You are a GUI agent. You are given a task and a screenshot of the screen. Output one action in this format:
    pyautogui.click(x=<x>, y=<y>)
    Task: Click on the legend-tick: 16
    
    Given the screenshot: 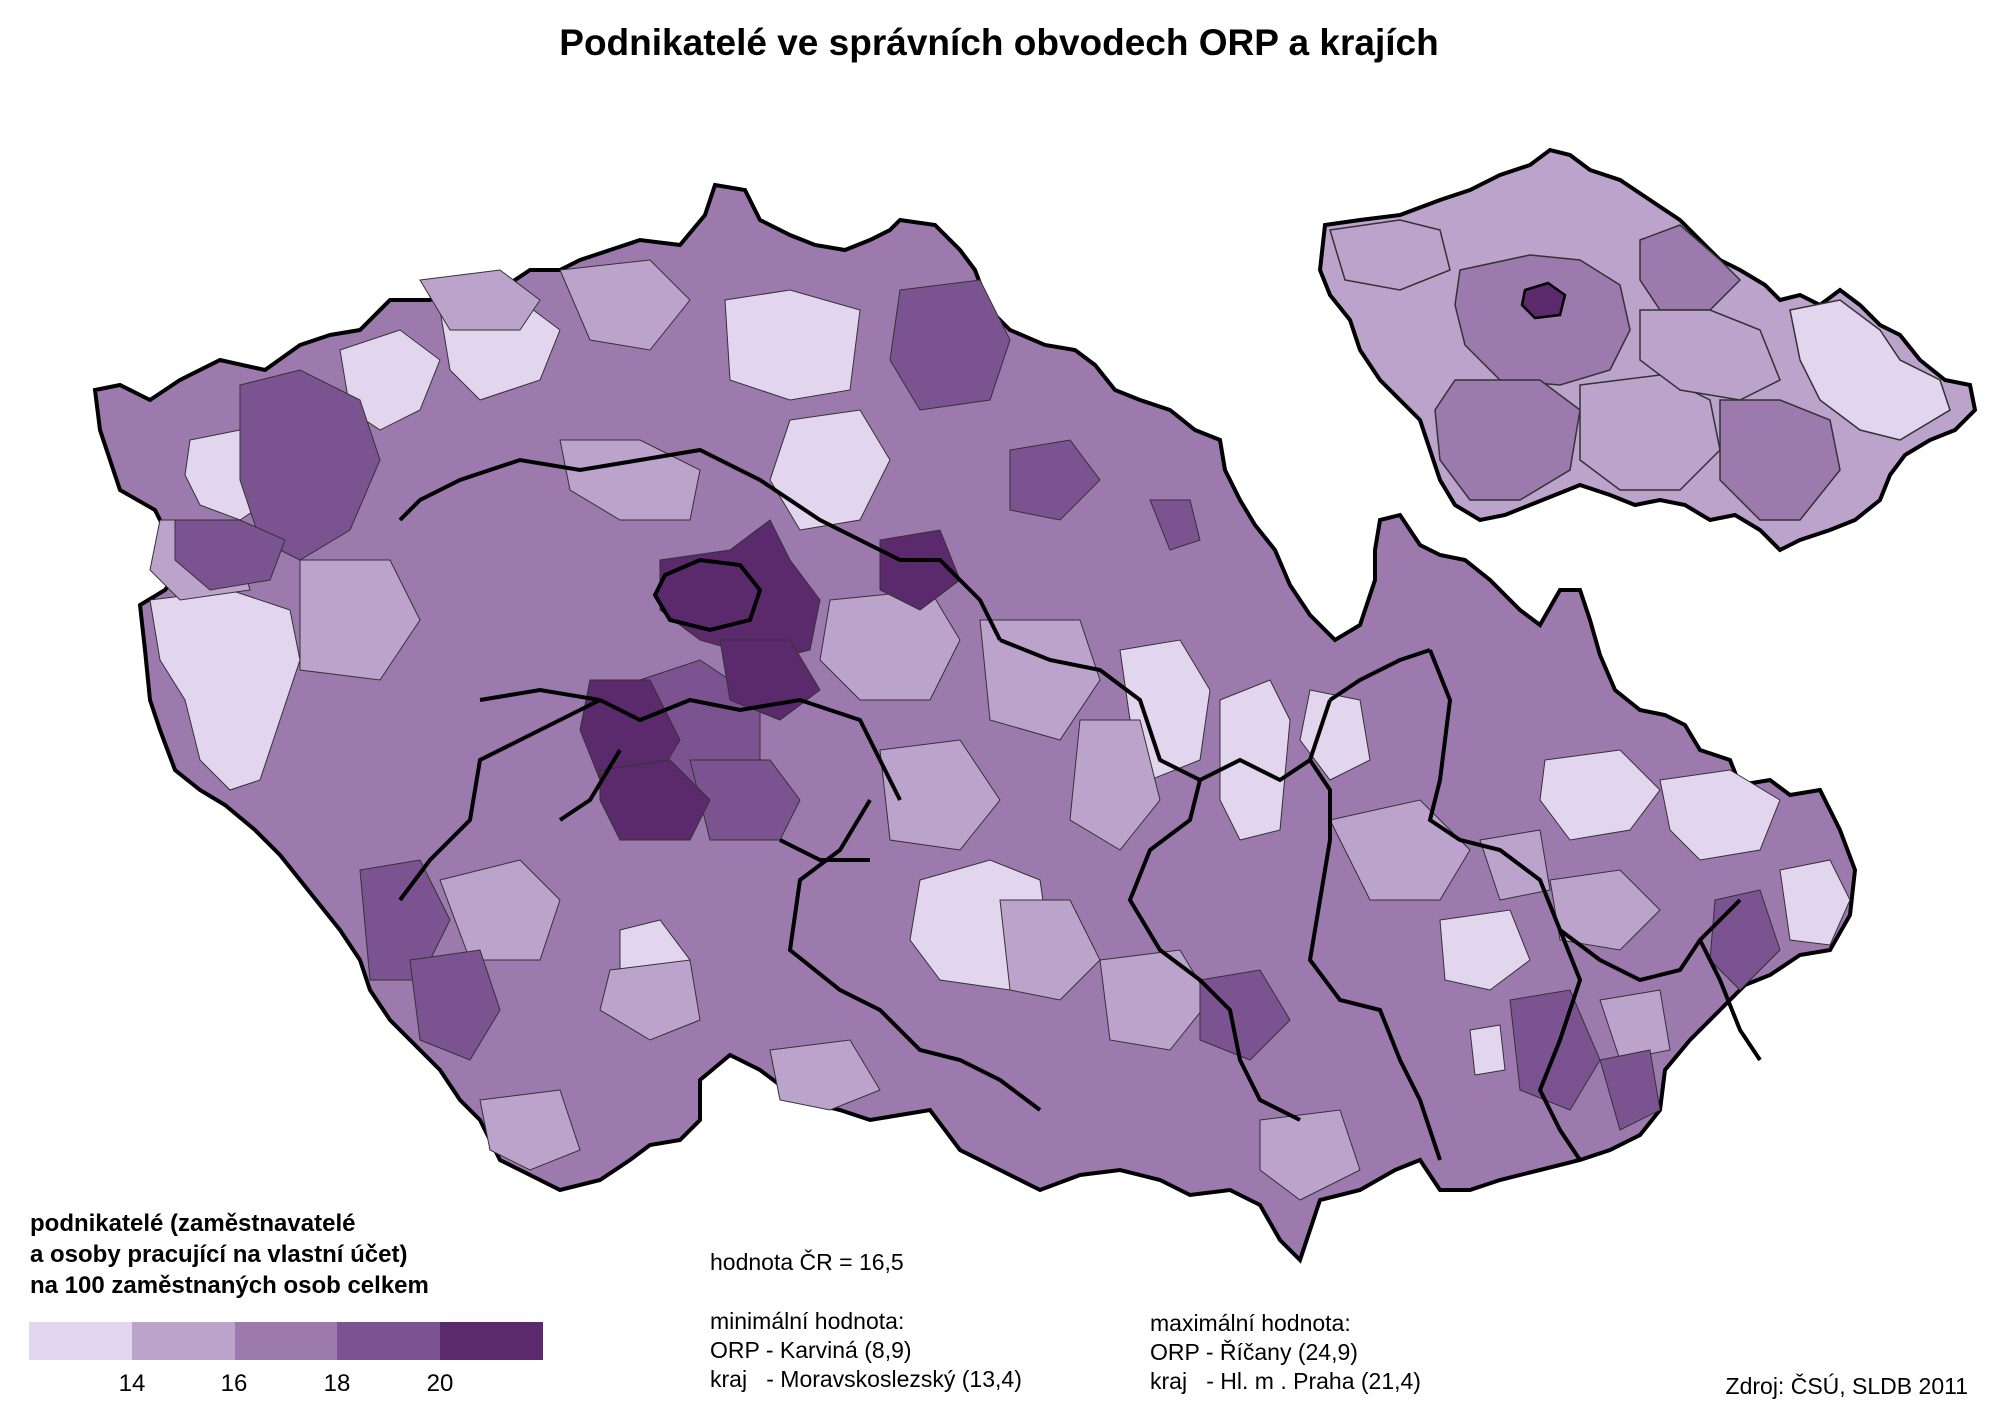 What is the action you would take?
    pyautogui.click(x=234, y=1383)
    